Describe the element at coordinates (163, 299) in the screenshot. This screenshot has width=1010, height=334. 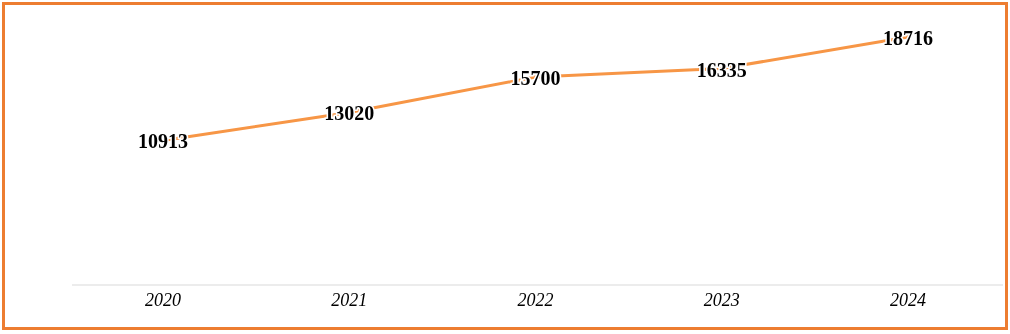
I see `x-tick-label: 2020` at that location.